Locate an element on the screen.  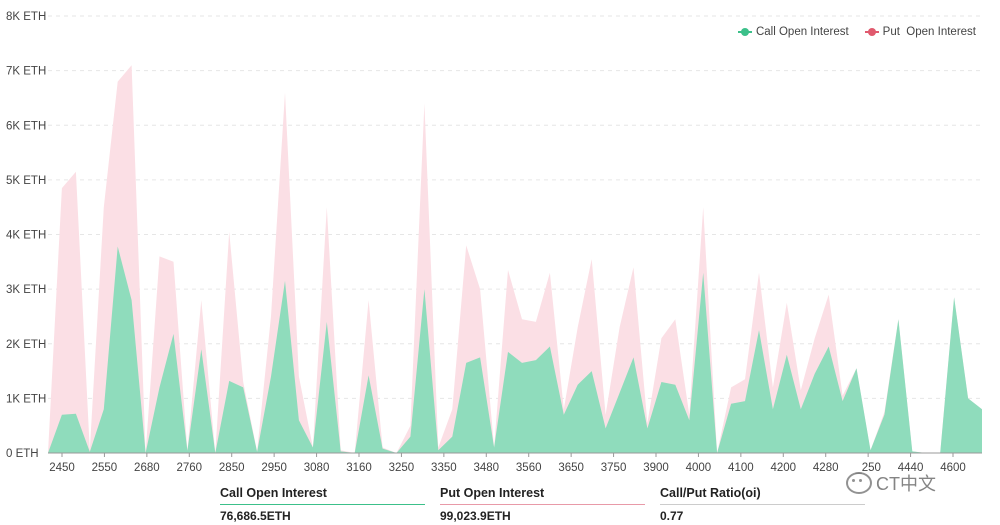
x-tick-label: 4600 is located at coordinates (953, 468).